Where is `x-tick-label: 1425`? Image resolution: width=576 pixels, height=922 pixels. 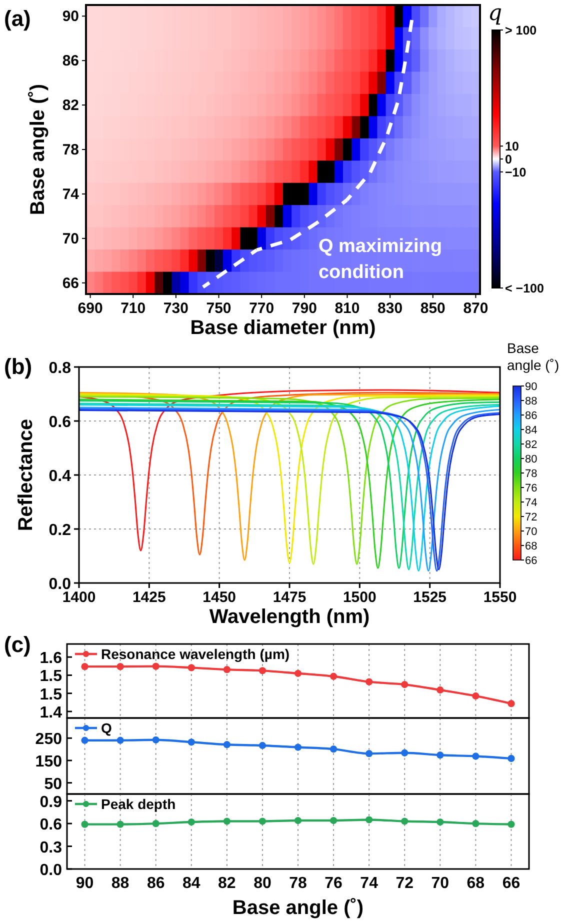
x-tick-label: 1425 is located at coordinates (149, 597).